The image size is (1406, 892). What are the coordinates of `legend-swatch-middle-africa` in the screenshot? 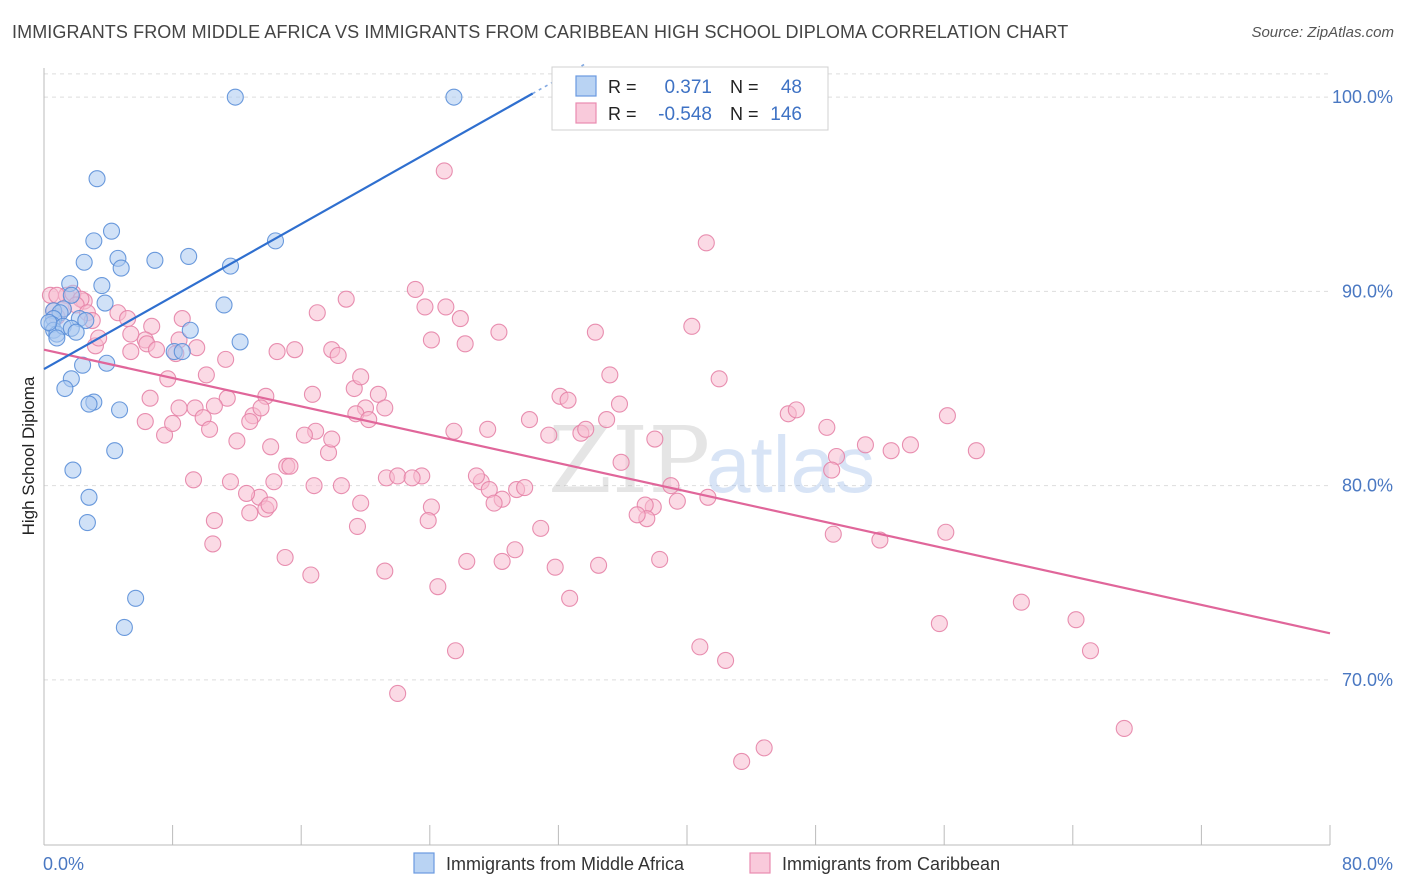 It's located at (424, 863).